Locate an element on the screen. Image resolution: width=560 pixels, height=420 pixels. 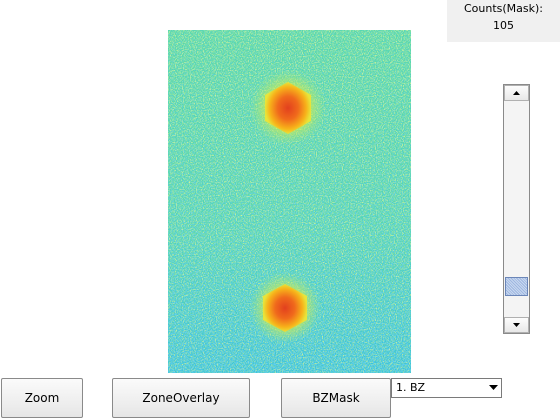
zone-dropdown: 1. BZ is located at coordinates (446, 388).